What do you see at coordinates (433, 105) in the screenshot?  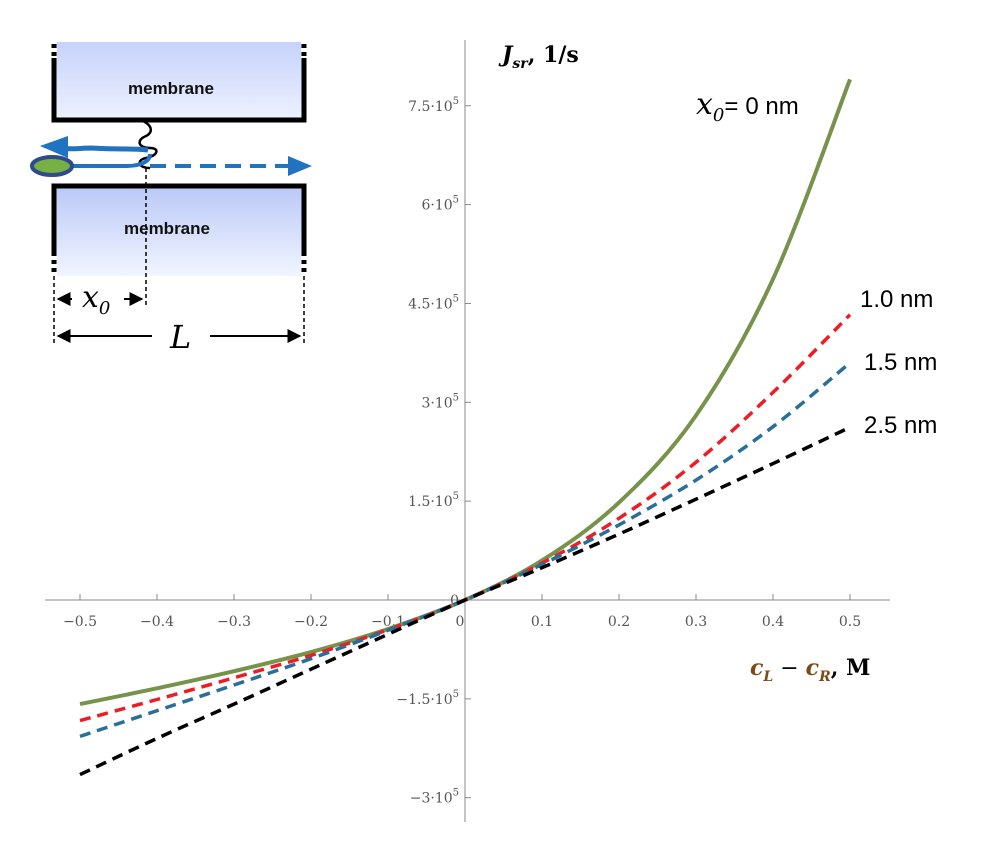 I see `y-tick-label: 7.5·10⁵` at bounding box center [433, 105].